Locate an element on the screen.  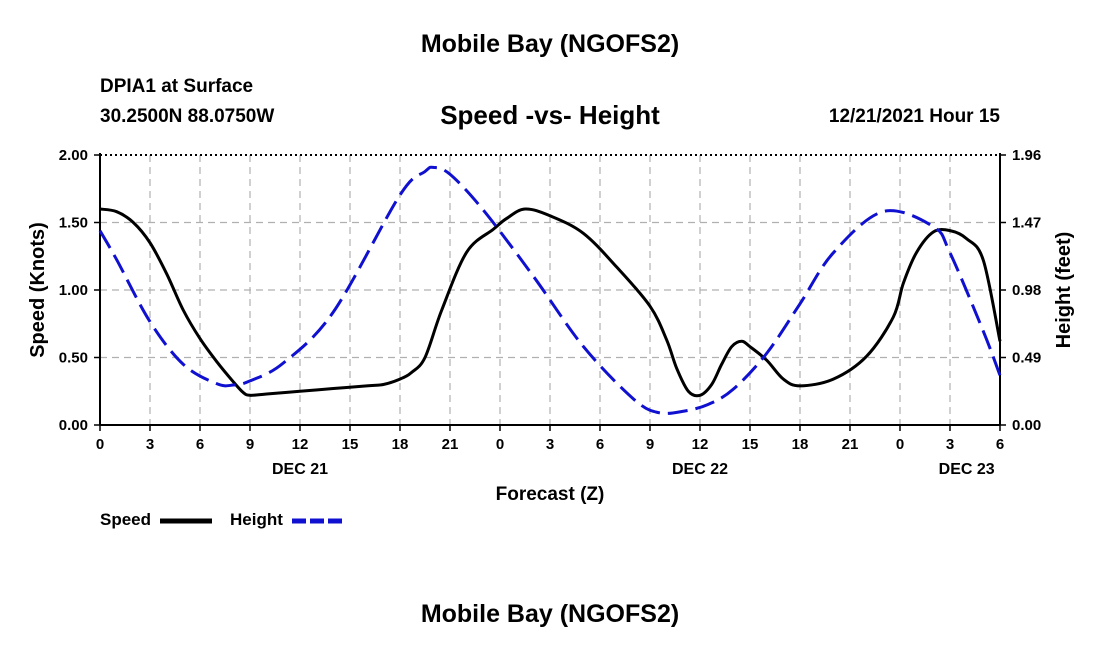
y2-tick-label: 1.47 is located at coordinates (1026, 223).